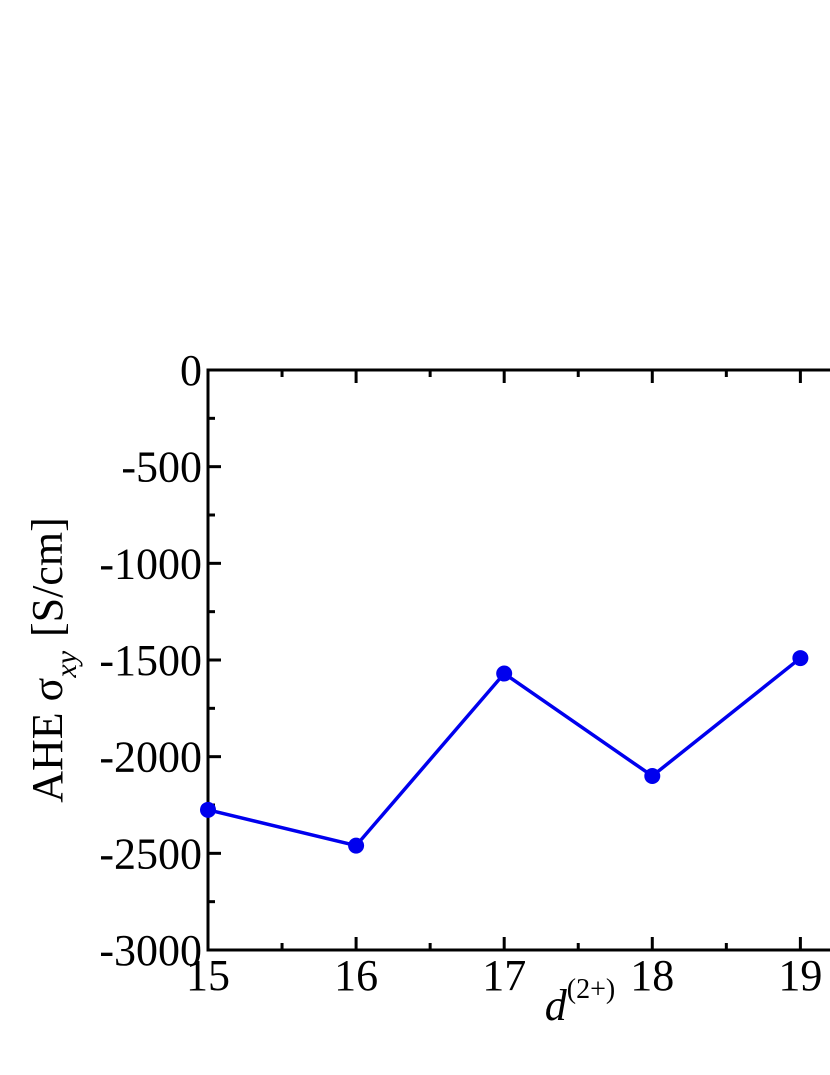 This screenshot has width=830, height=1075. I want to click on data-line, so click(504, 752).